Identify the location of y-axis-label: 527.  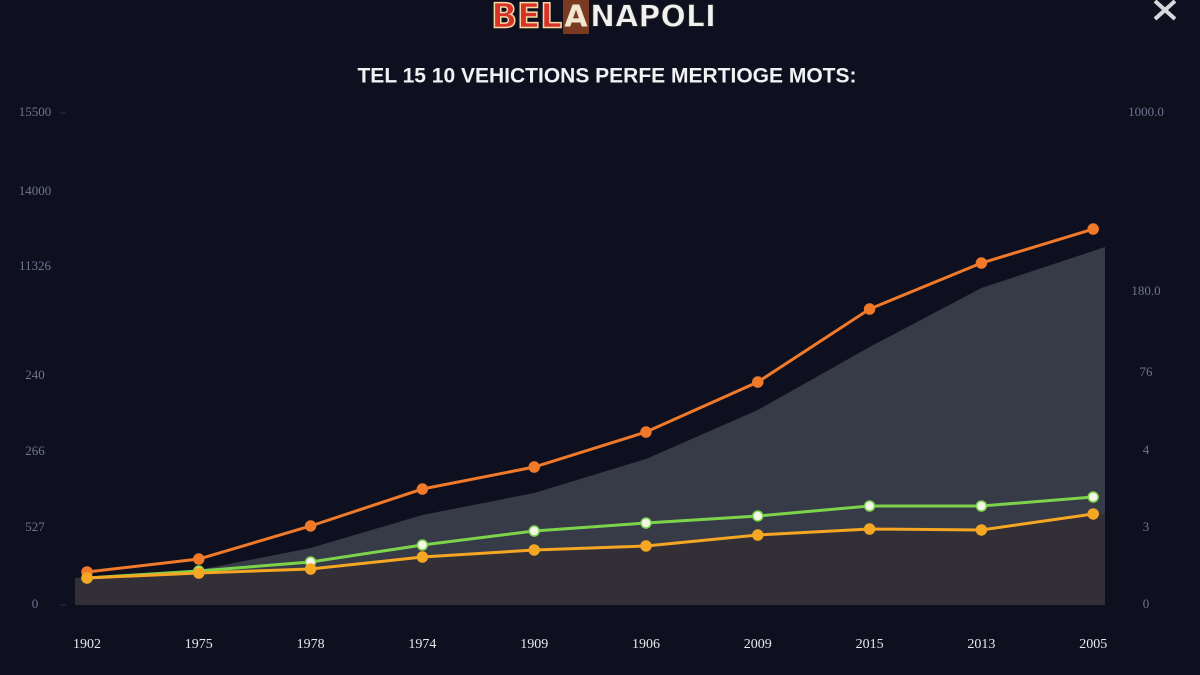
(35, 526).